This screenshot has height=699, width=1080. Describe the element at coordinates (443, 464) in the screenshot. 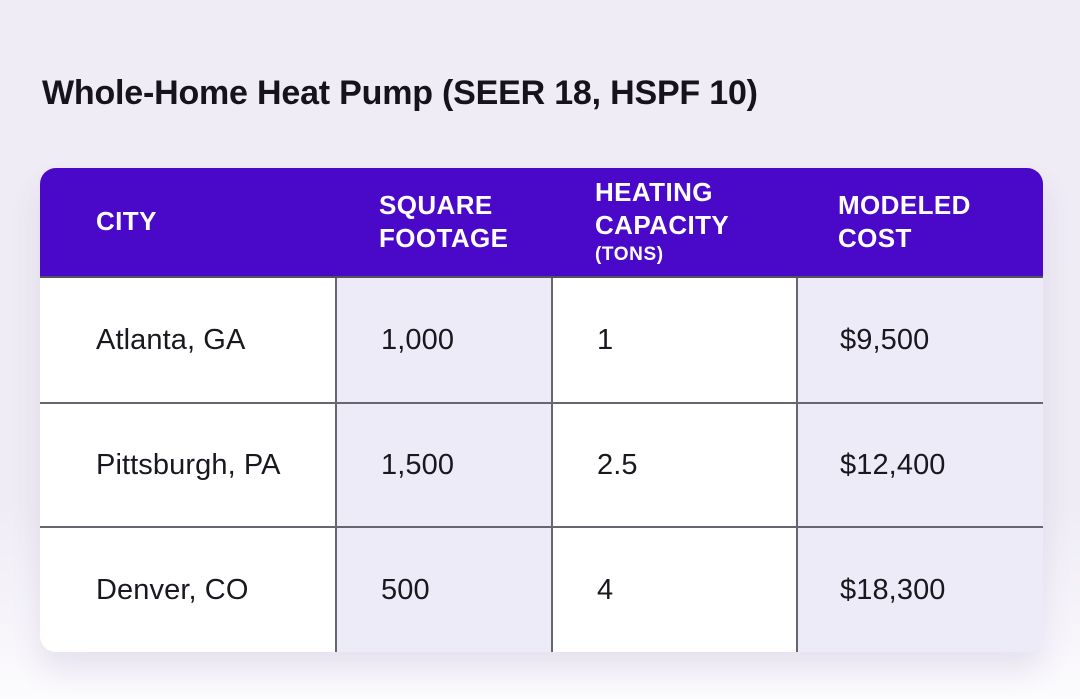

I see `cell-square-footage: 1,500` at that location.